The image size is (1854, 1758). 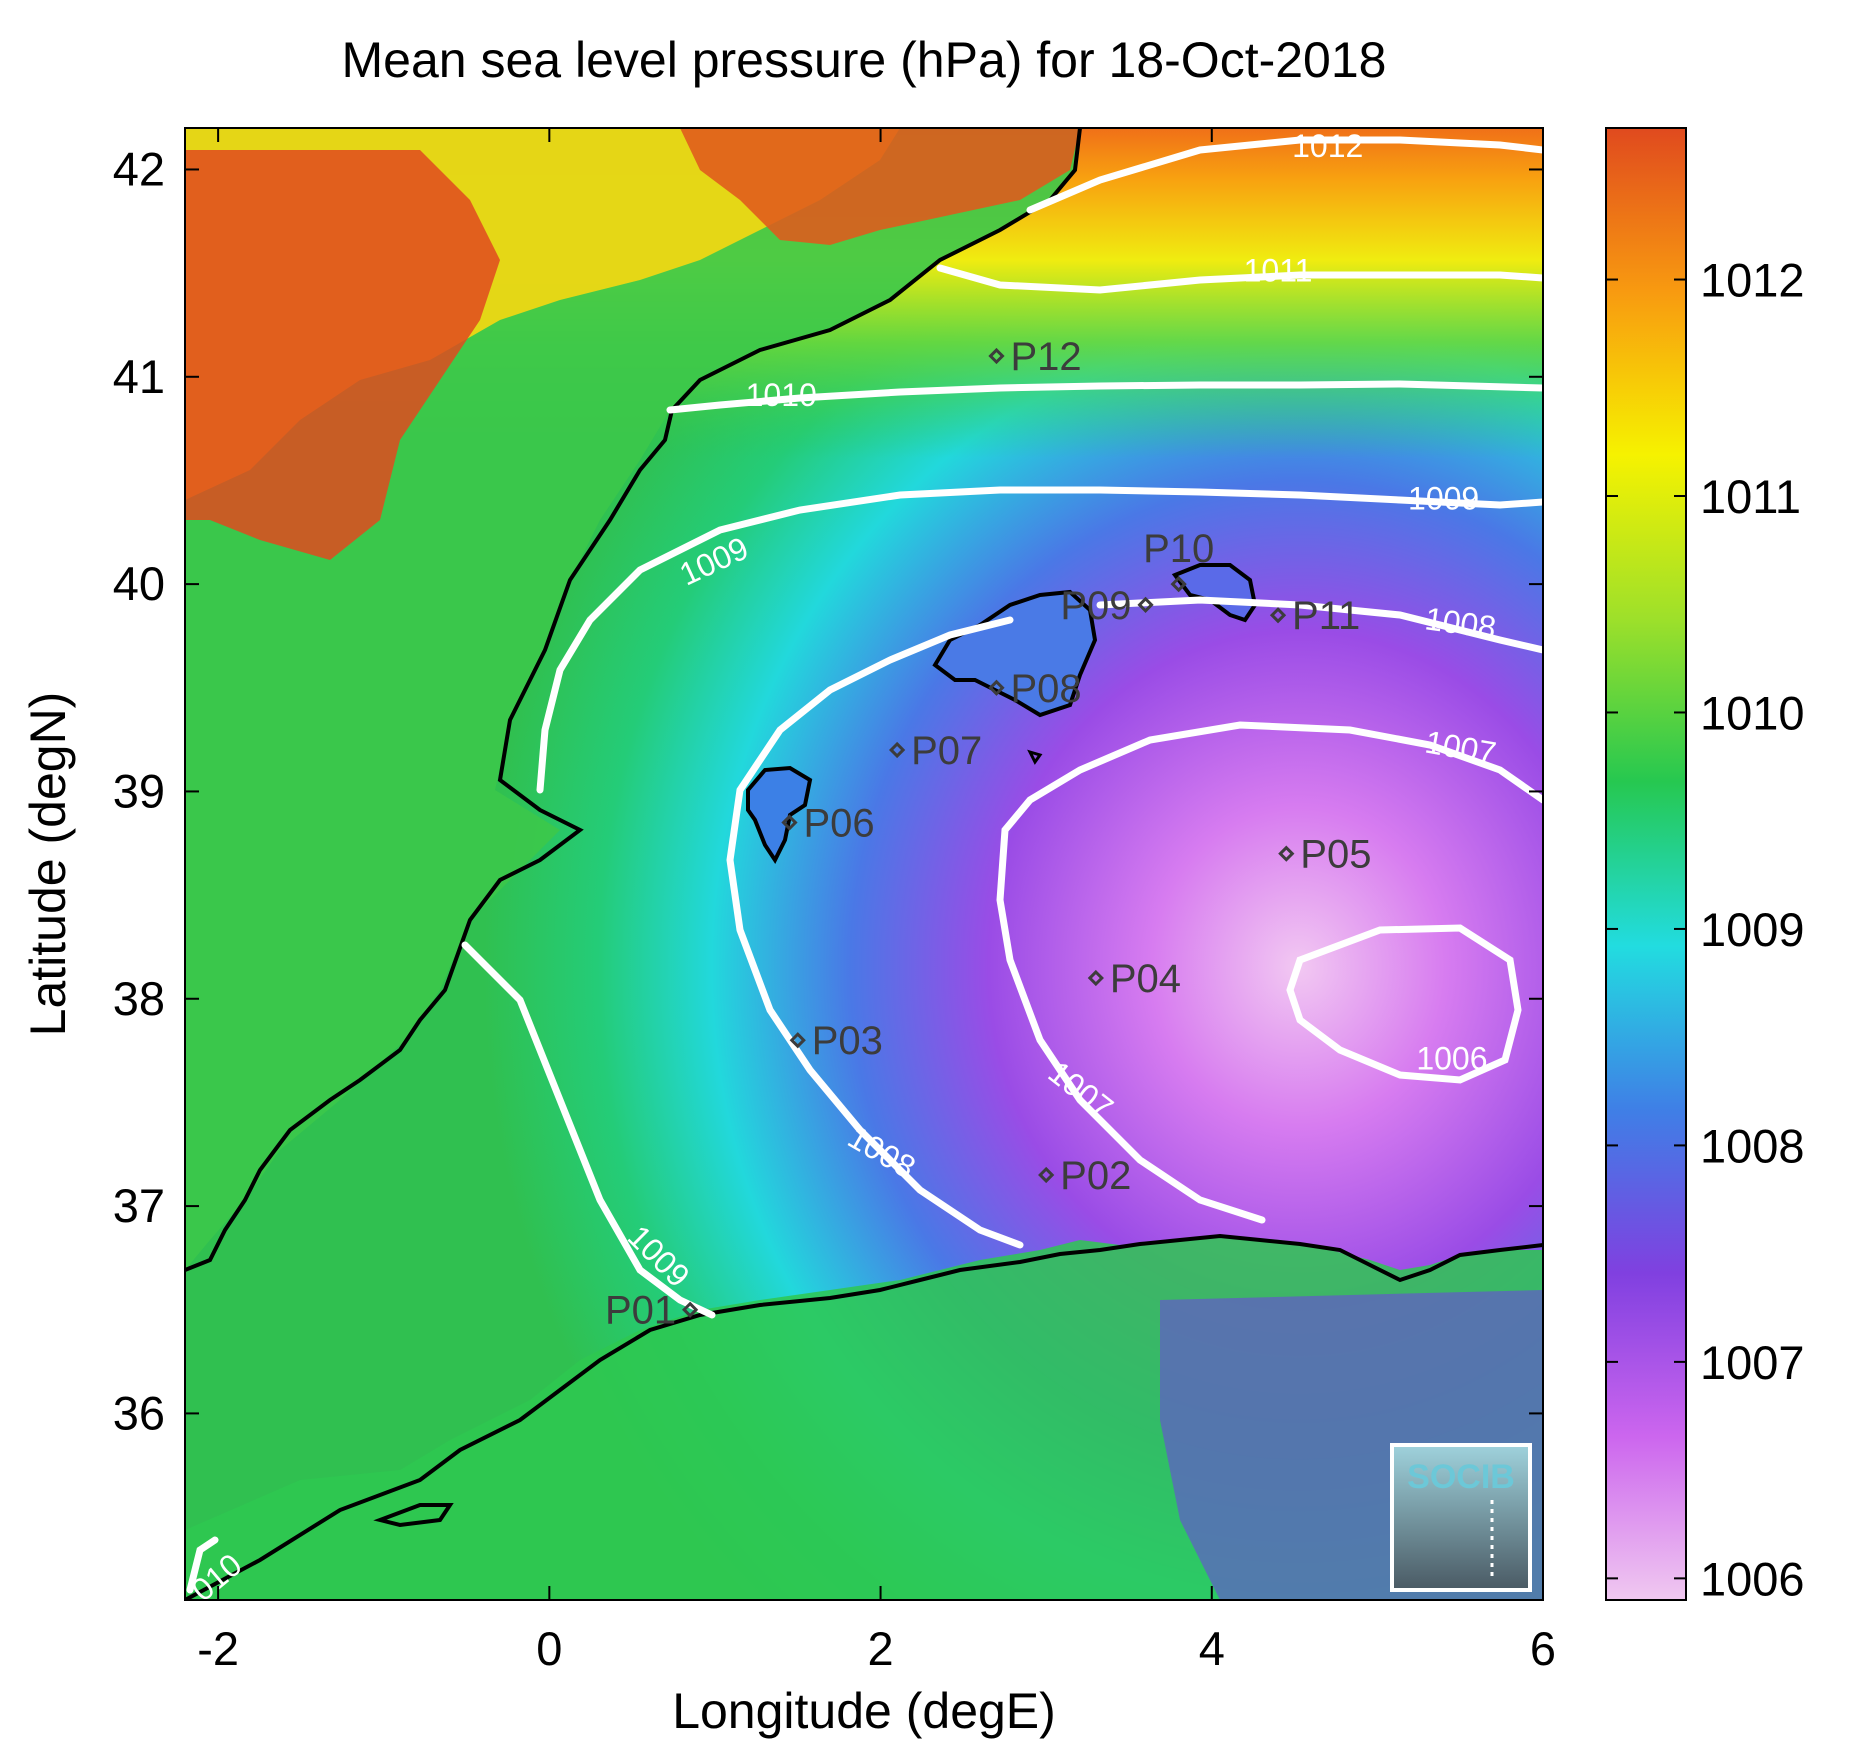 What do you see at coordinates (1461, 1477) in the screenshot?
I see `logo-text: SOCIB` at bounding box center [1461, 1477].